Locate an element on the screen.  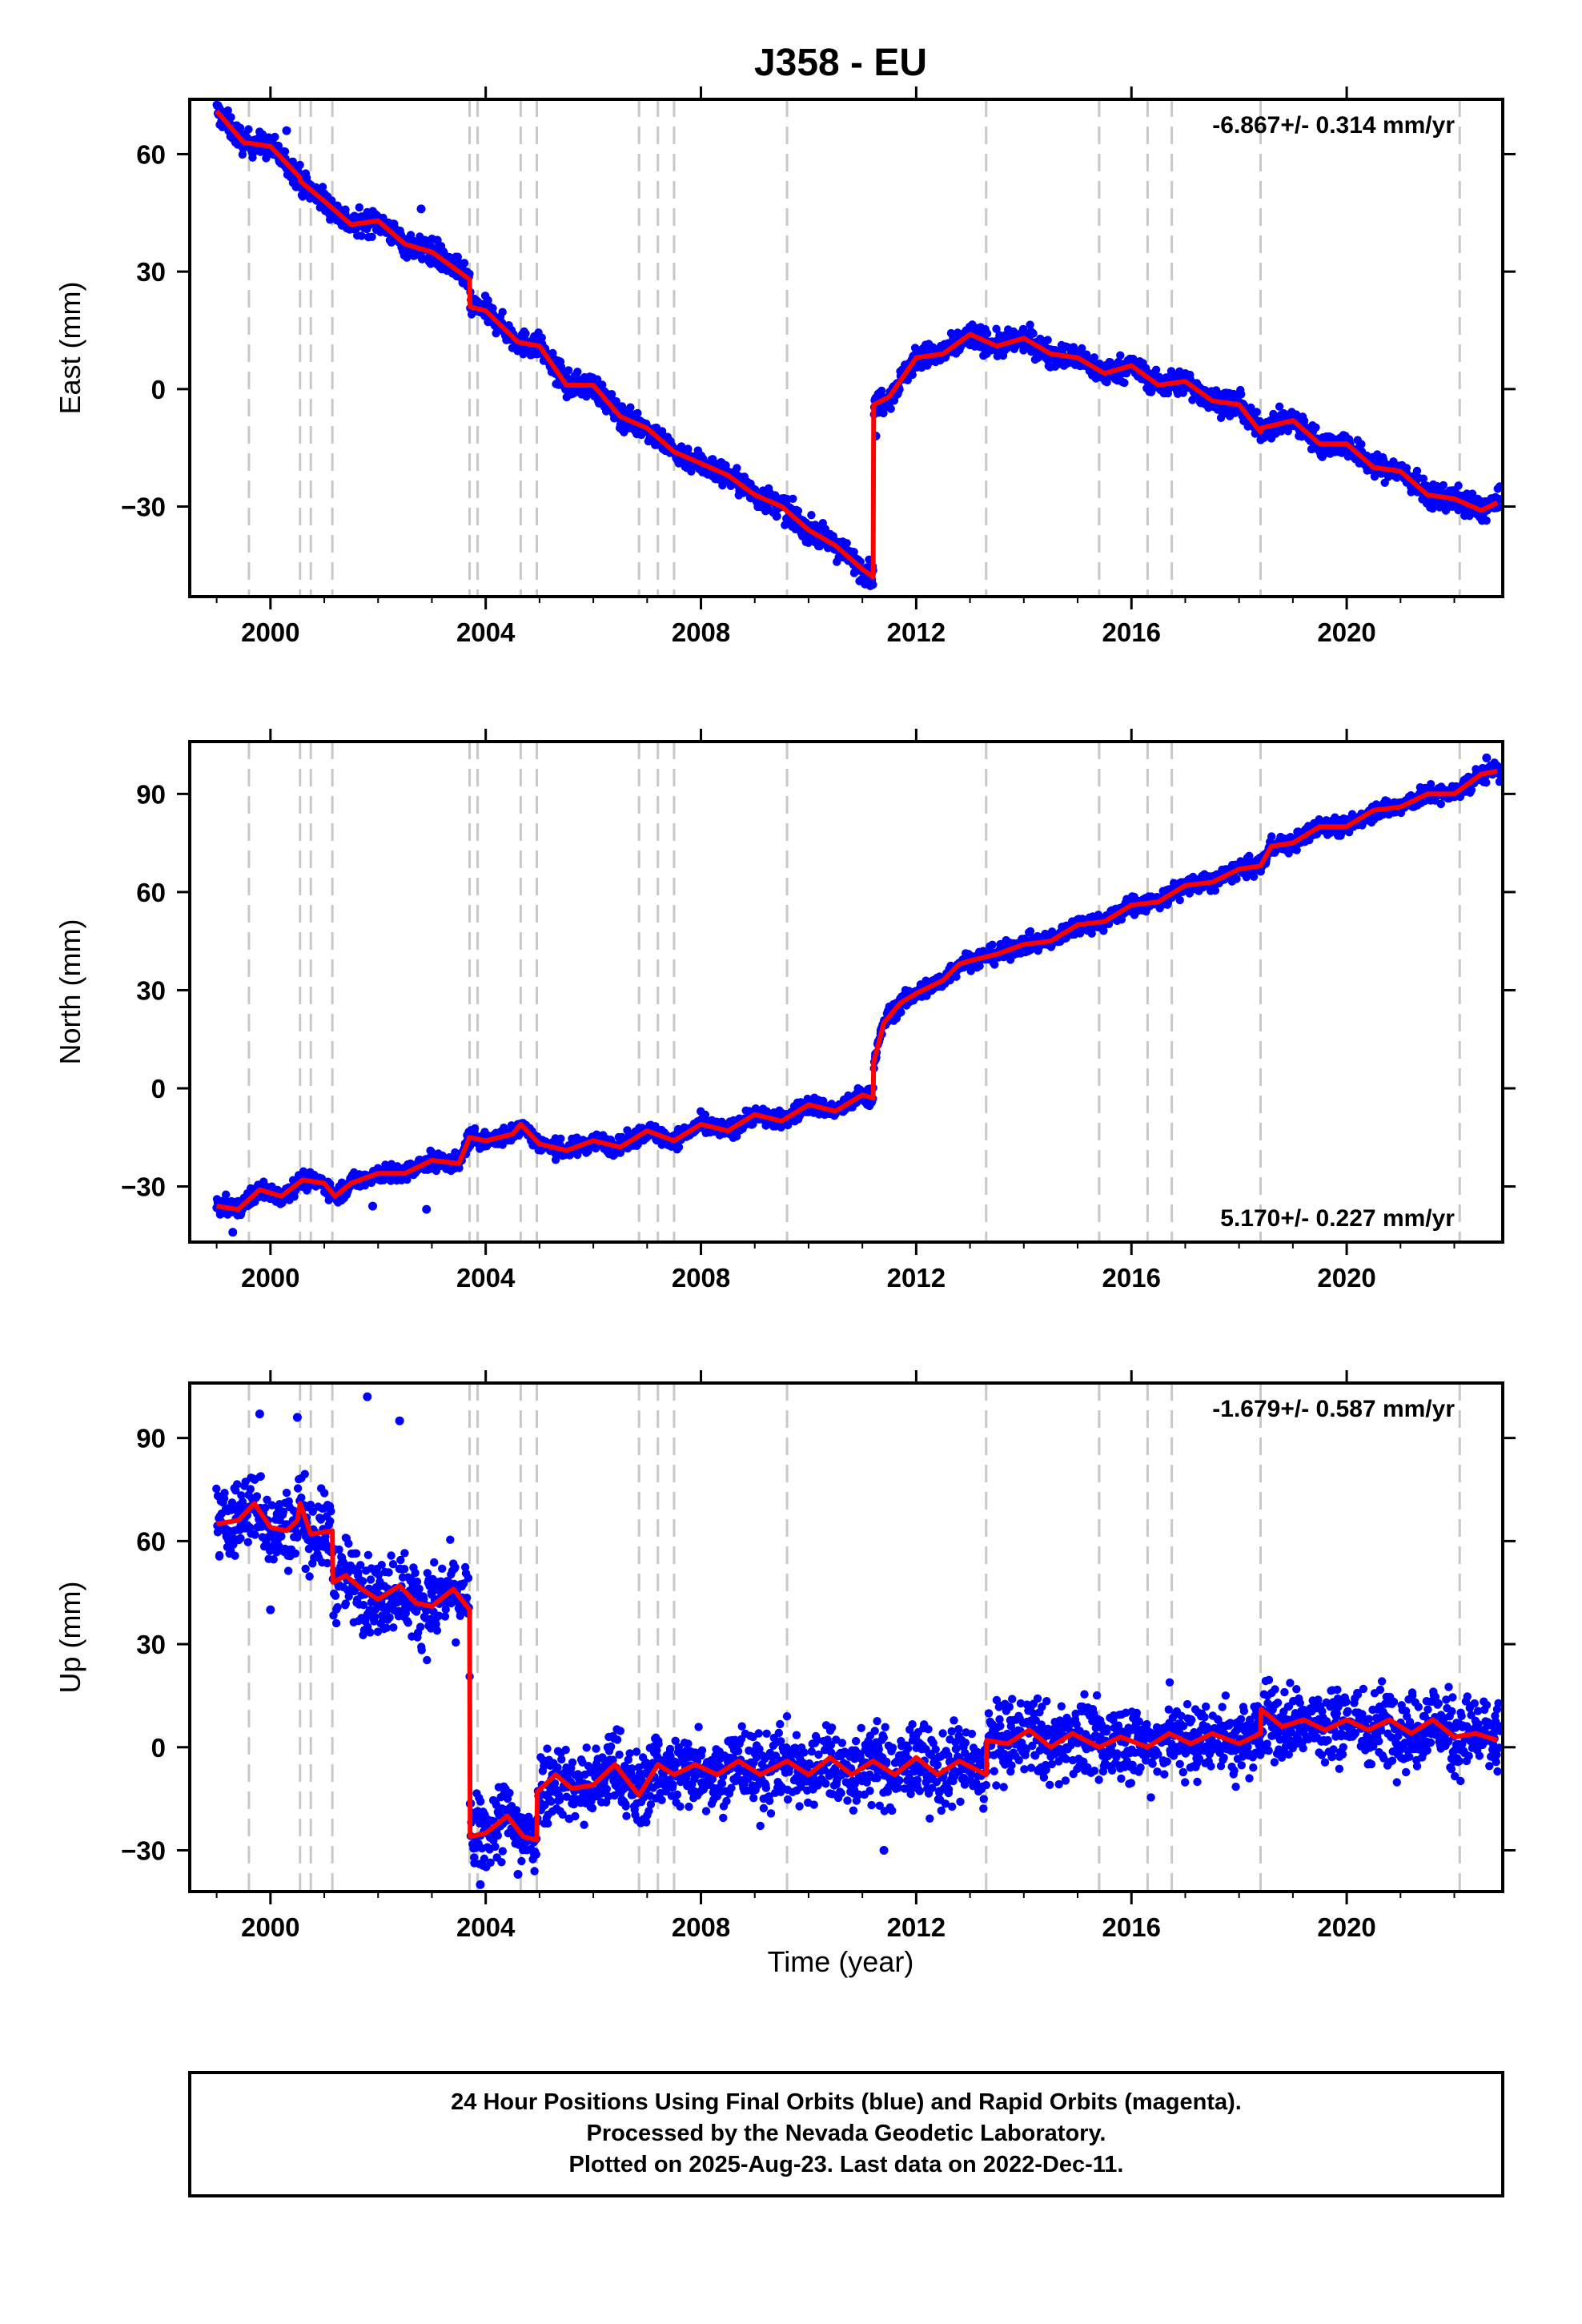
rate-label: -6.867+/- 0.314 mm/yr is located at coordinates (1333, 126).